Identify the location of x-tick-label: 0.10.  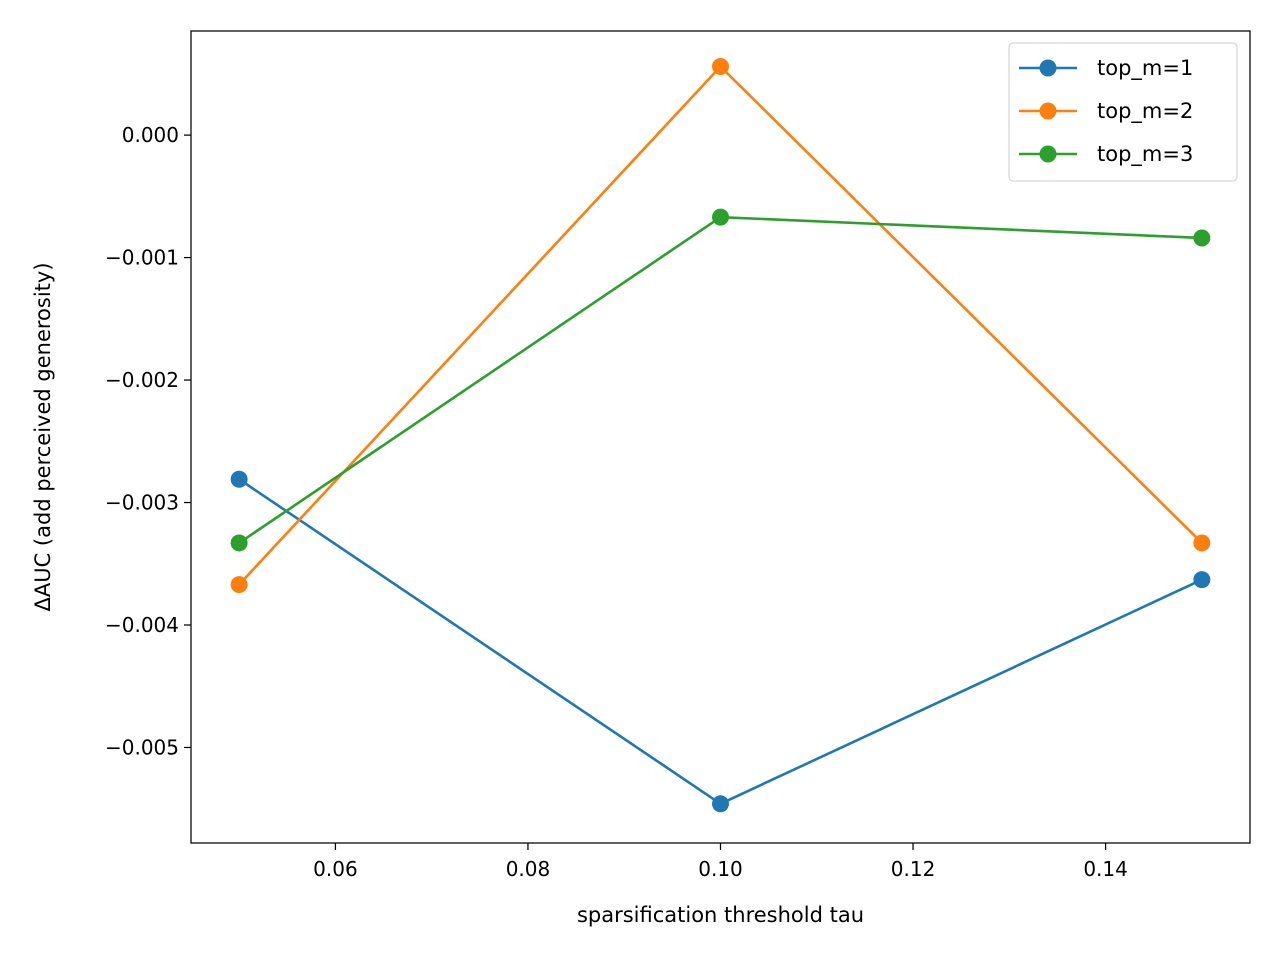
(720, 869).